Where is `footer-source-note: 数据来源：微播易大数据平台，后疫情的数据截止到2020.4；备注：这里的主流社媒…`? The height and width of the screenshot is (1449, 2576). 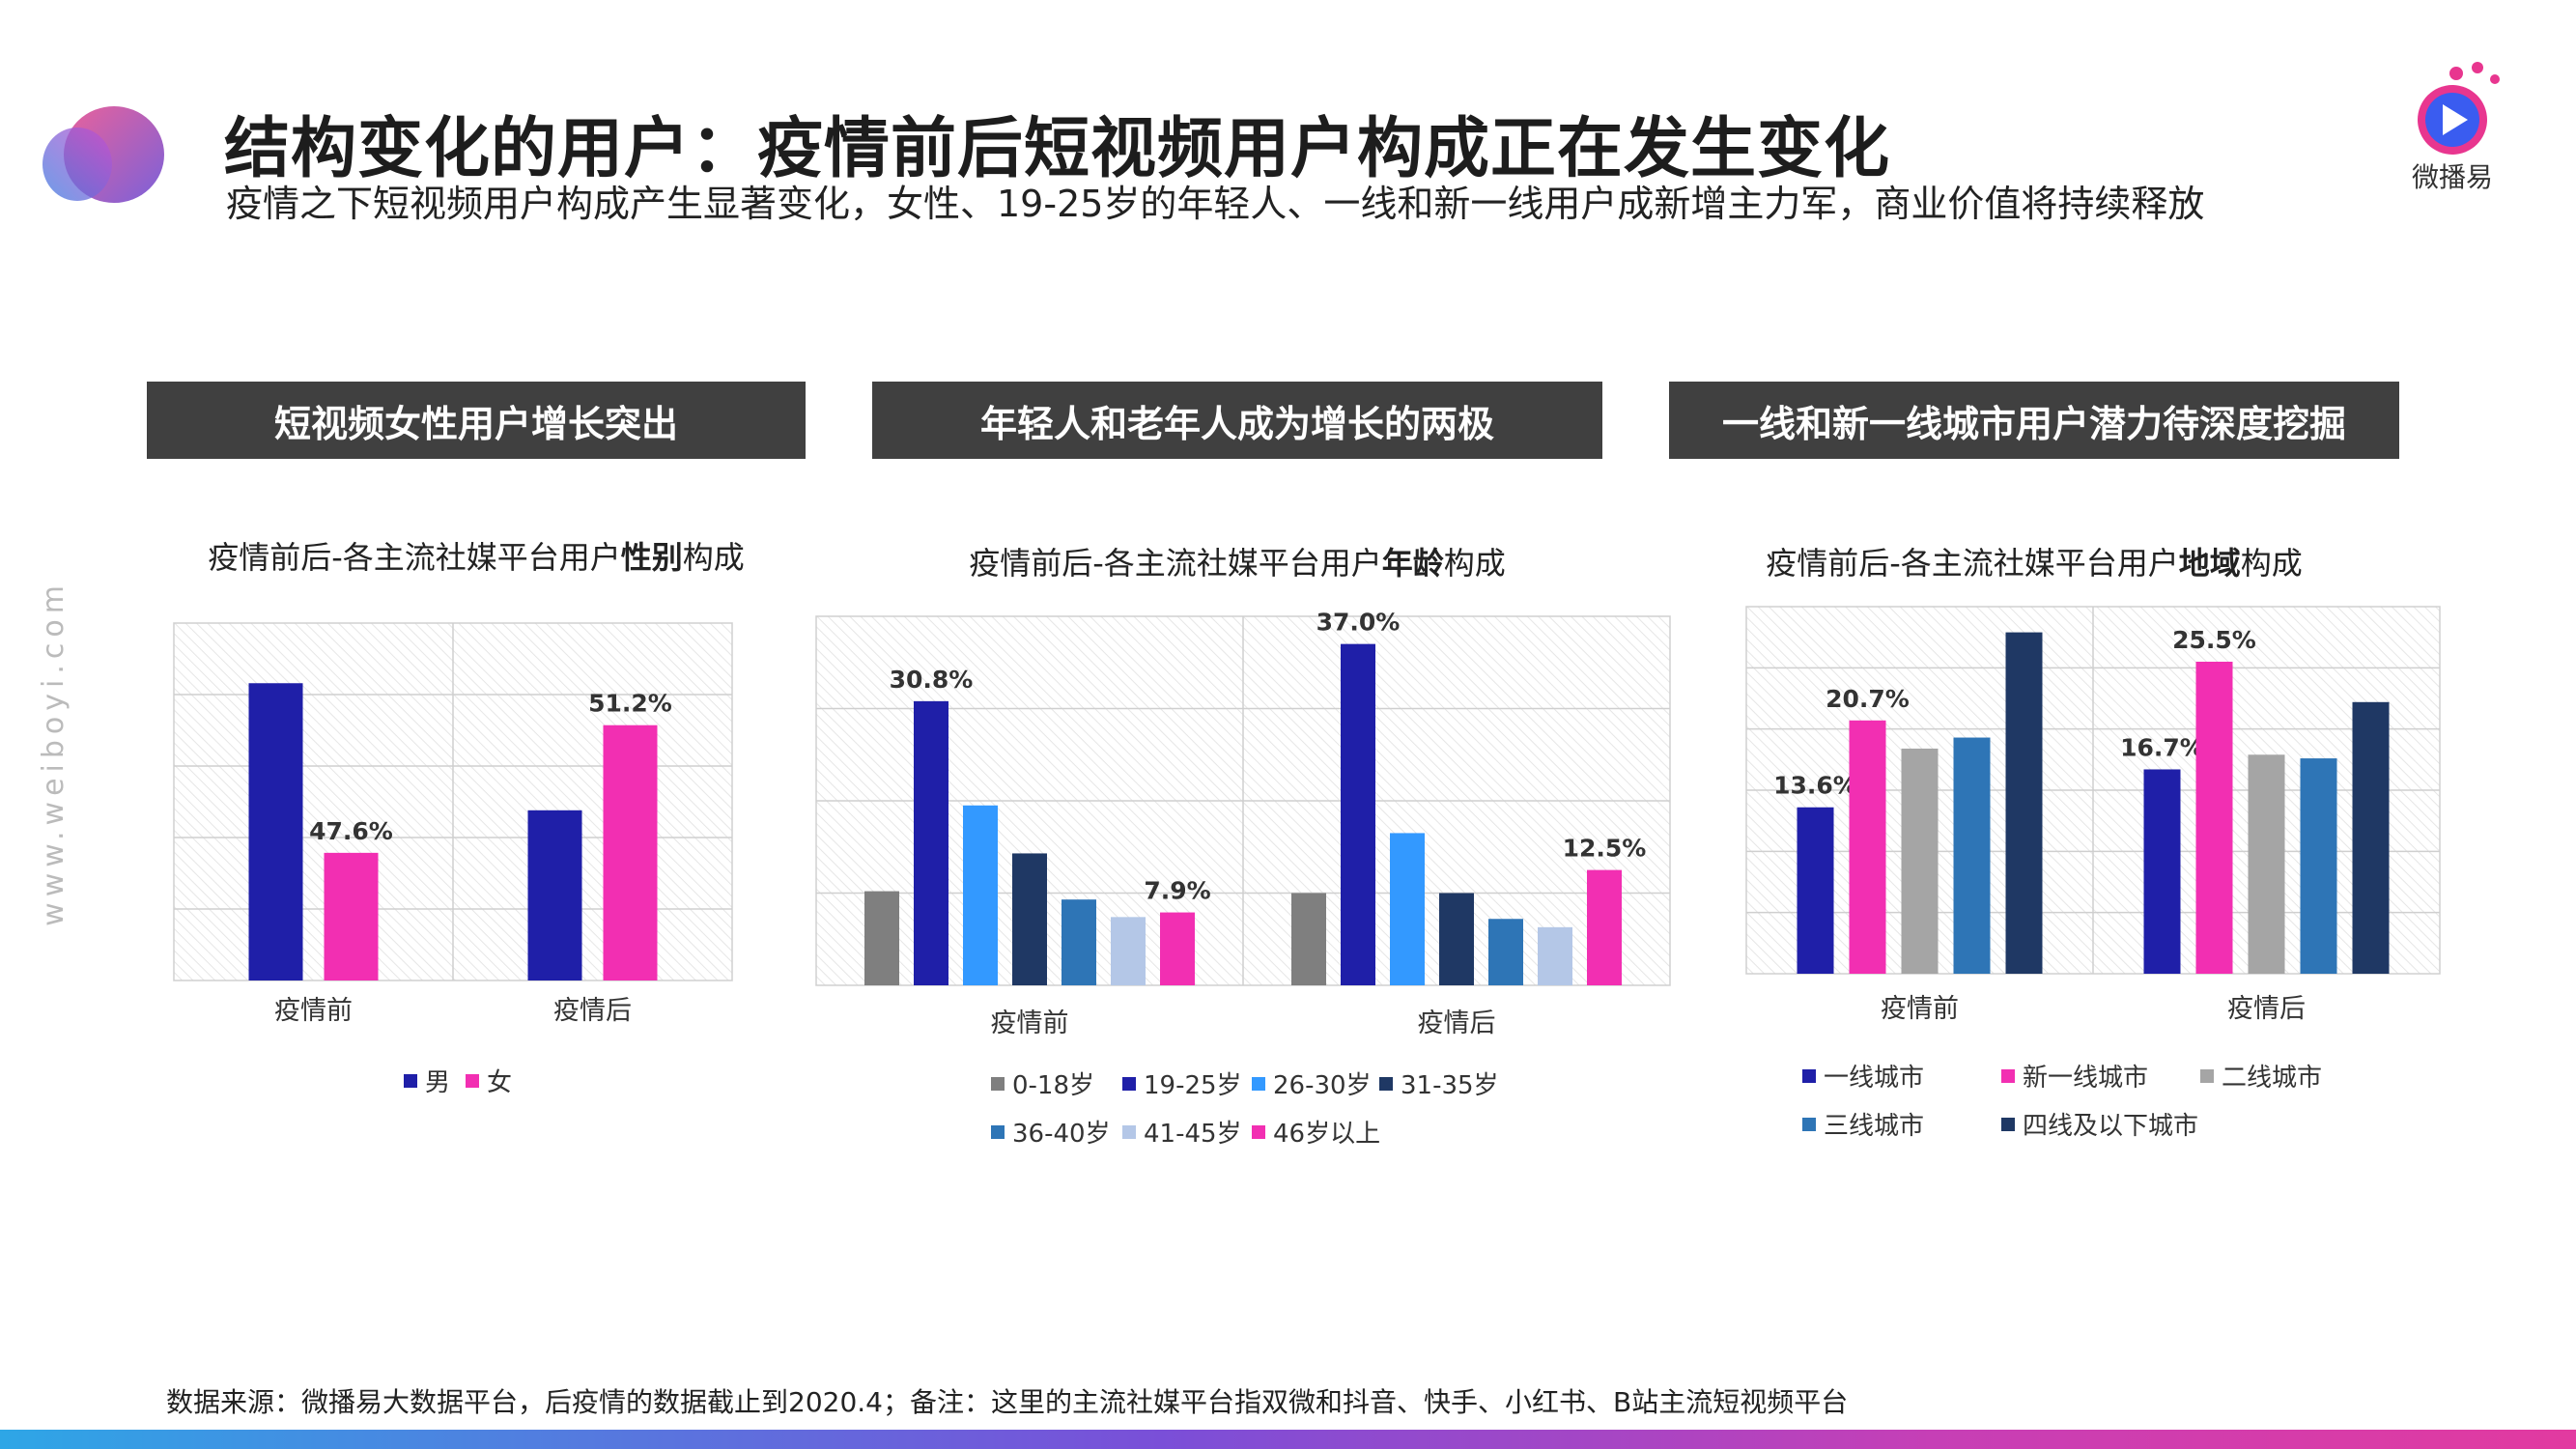
footer-source-note: 数据来源：微播易大数据平台，后疫情的数据截止到2020.4；备注：这里的主流社媒… is located at coordinates (1008, 1402).